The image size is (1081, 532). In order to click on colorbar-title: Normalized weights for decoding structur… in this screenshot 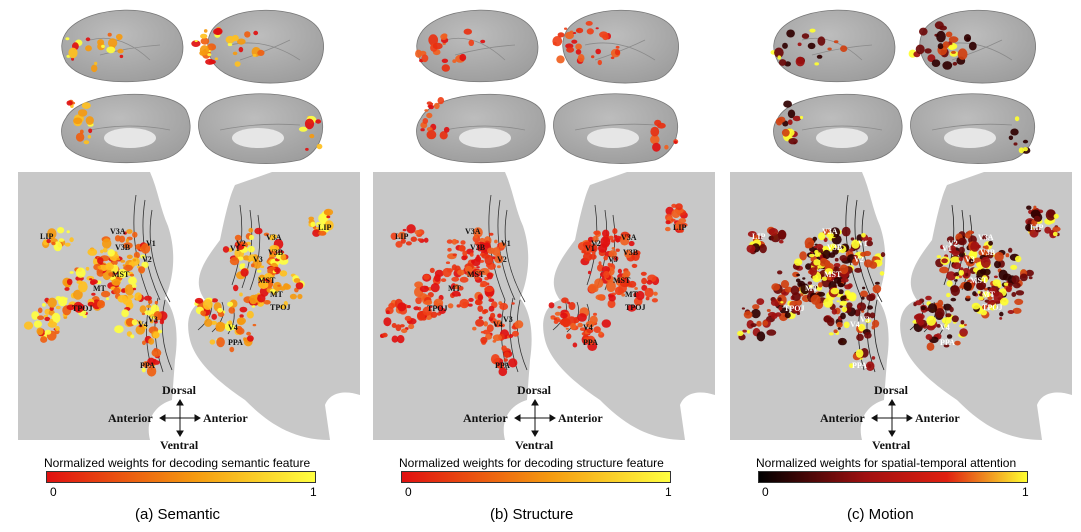, I will do `click(531, 463)`.